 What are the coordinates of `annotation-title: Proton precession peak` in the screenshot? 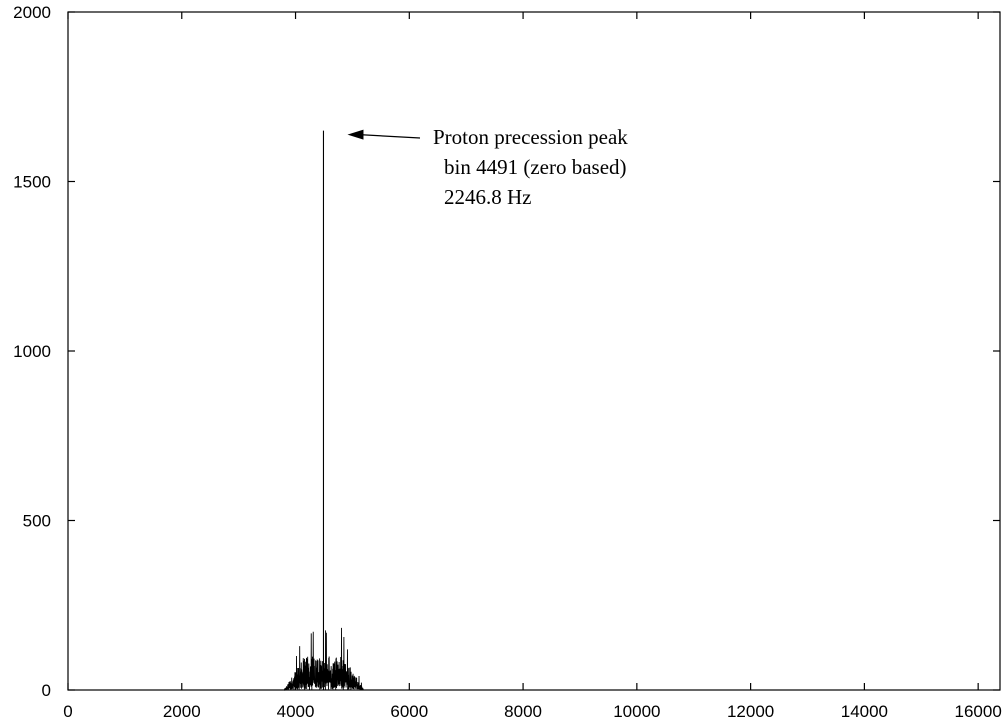 It's located at (530, 137).